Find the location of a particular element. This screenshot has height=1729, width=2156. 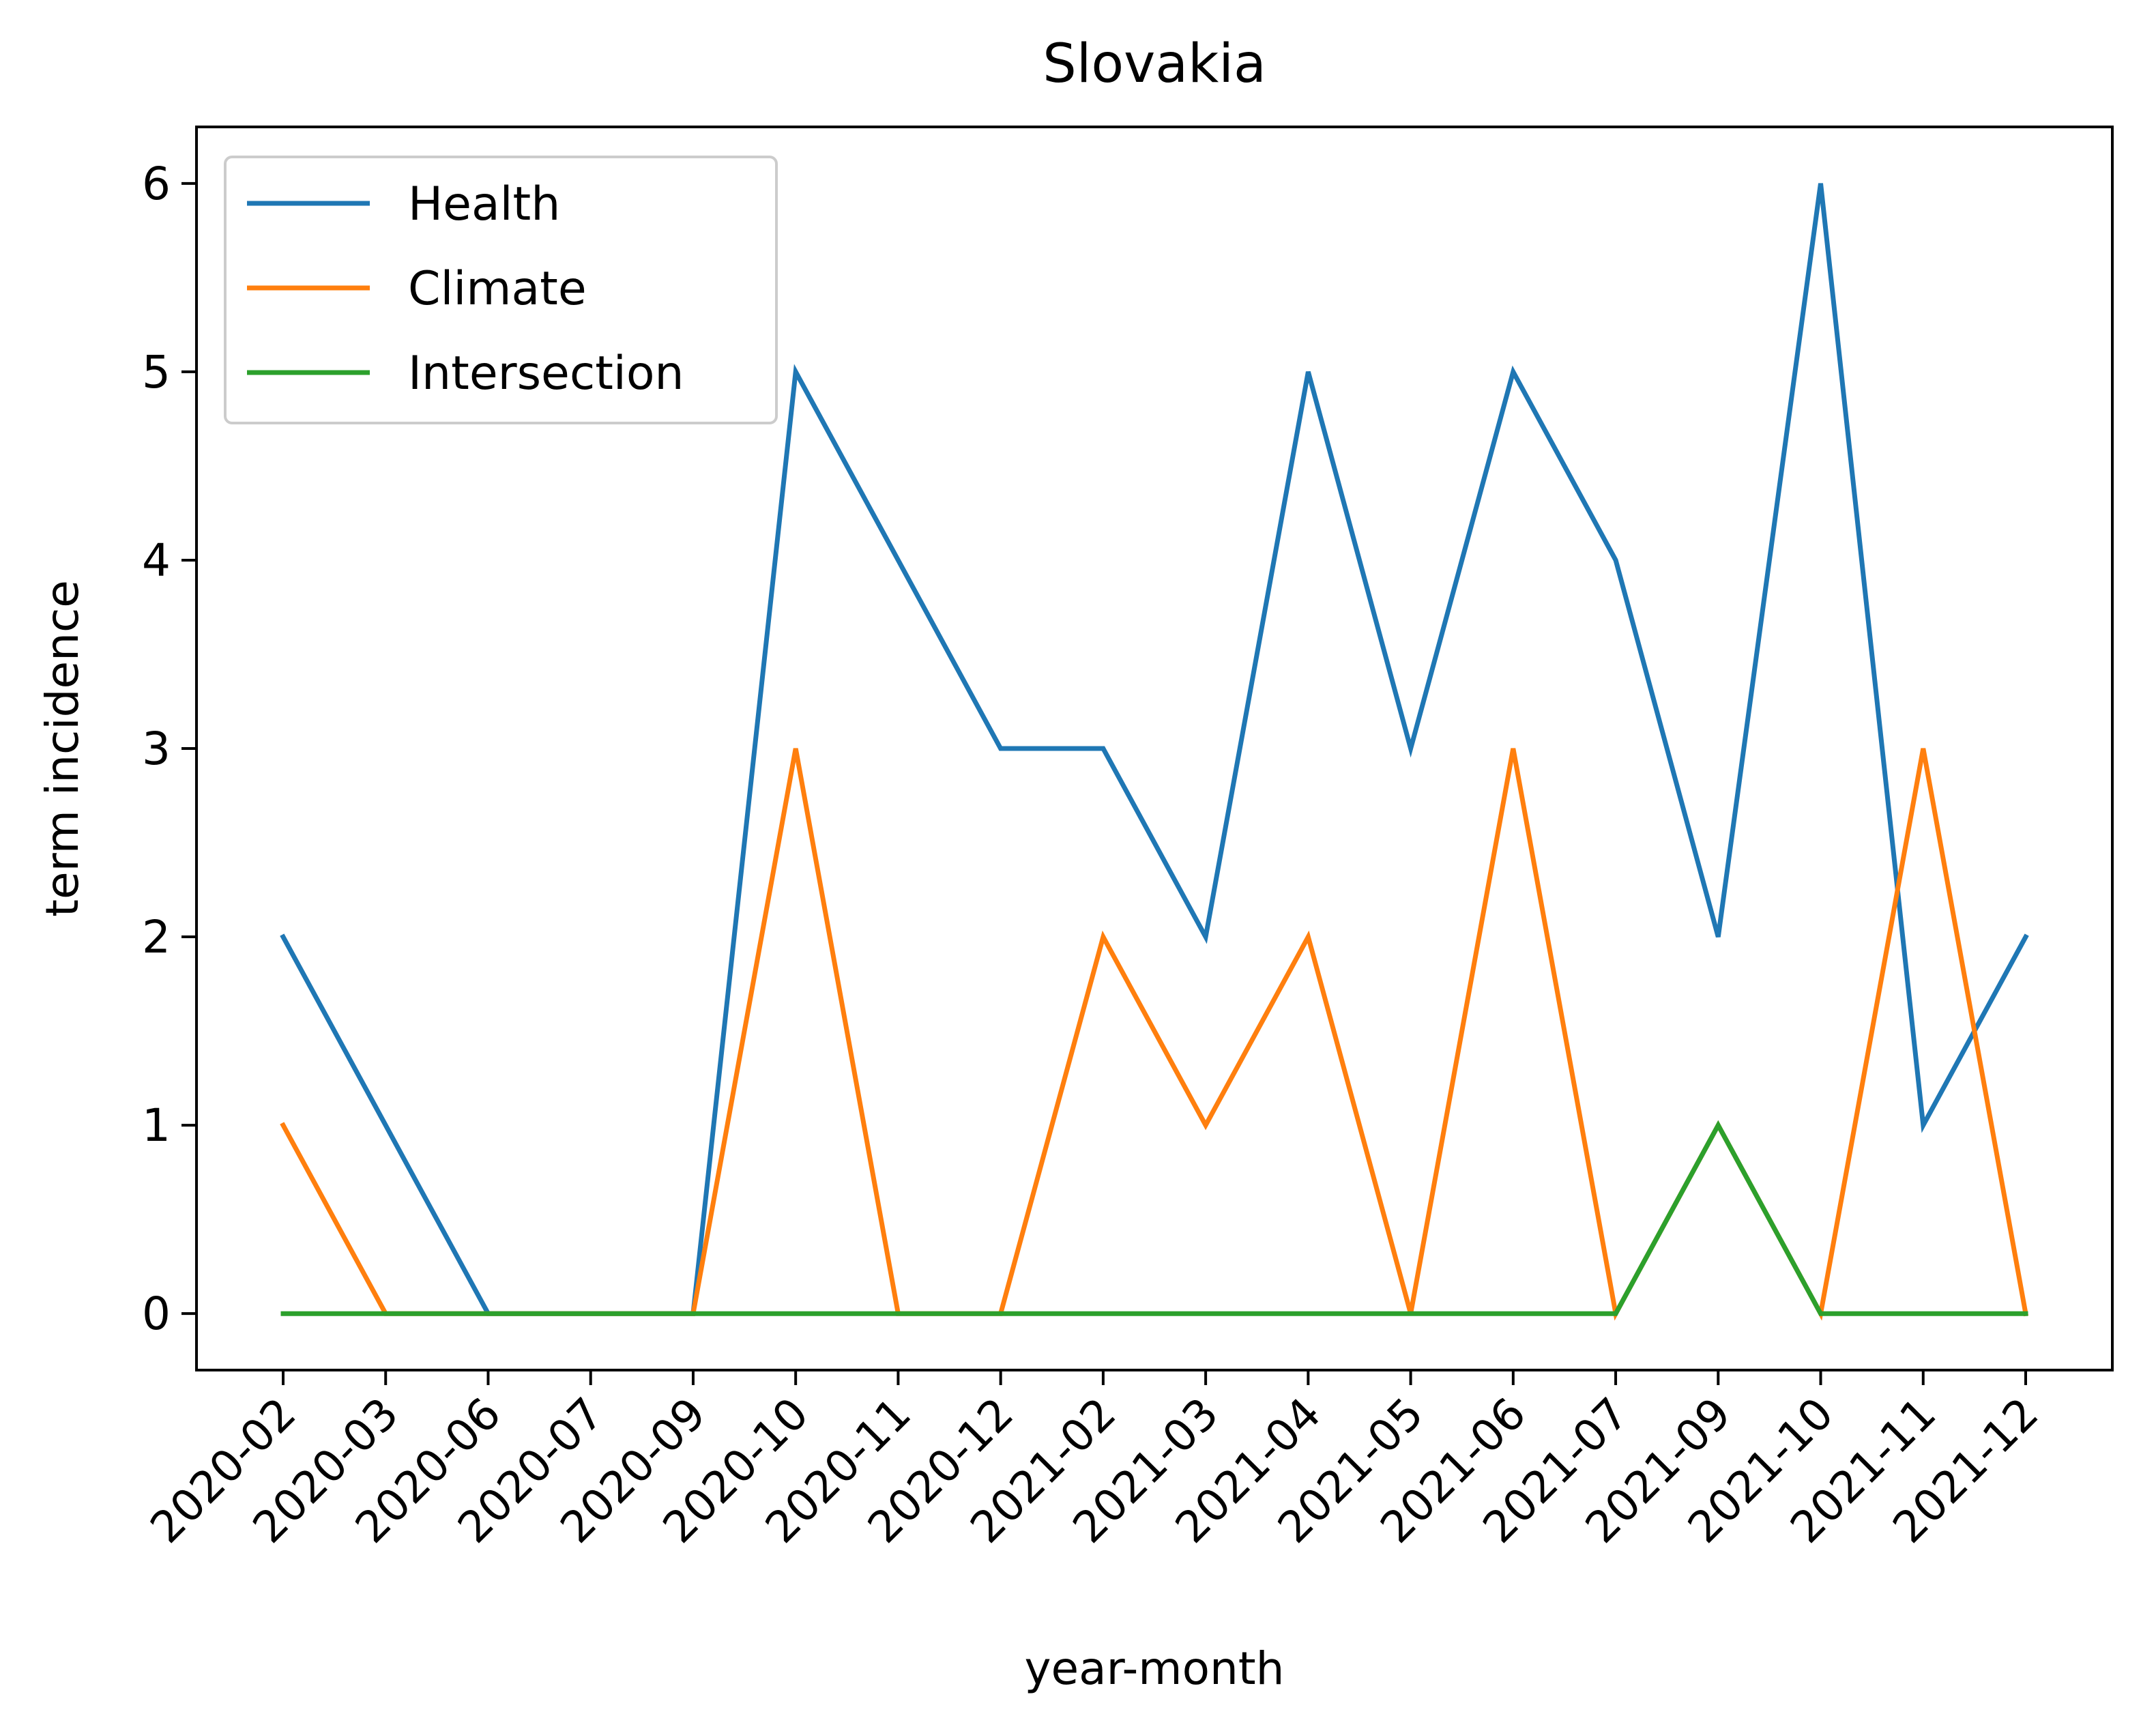

legend-box is located at coordinates (501, 290).